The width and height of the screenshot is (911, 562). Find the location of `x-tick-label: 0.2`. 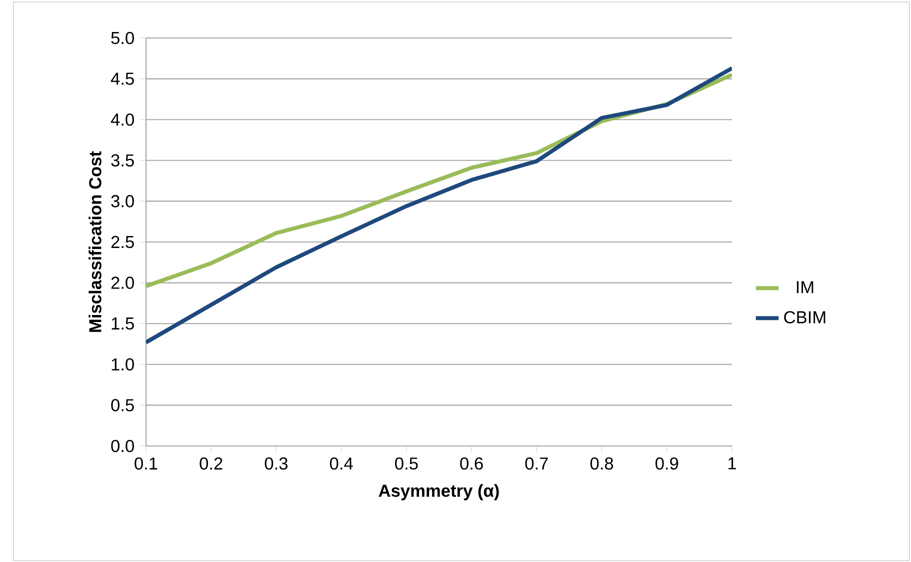

x-tick-label: 0.2 is located at coordinates (211, 463).